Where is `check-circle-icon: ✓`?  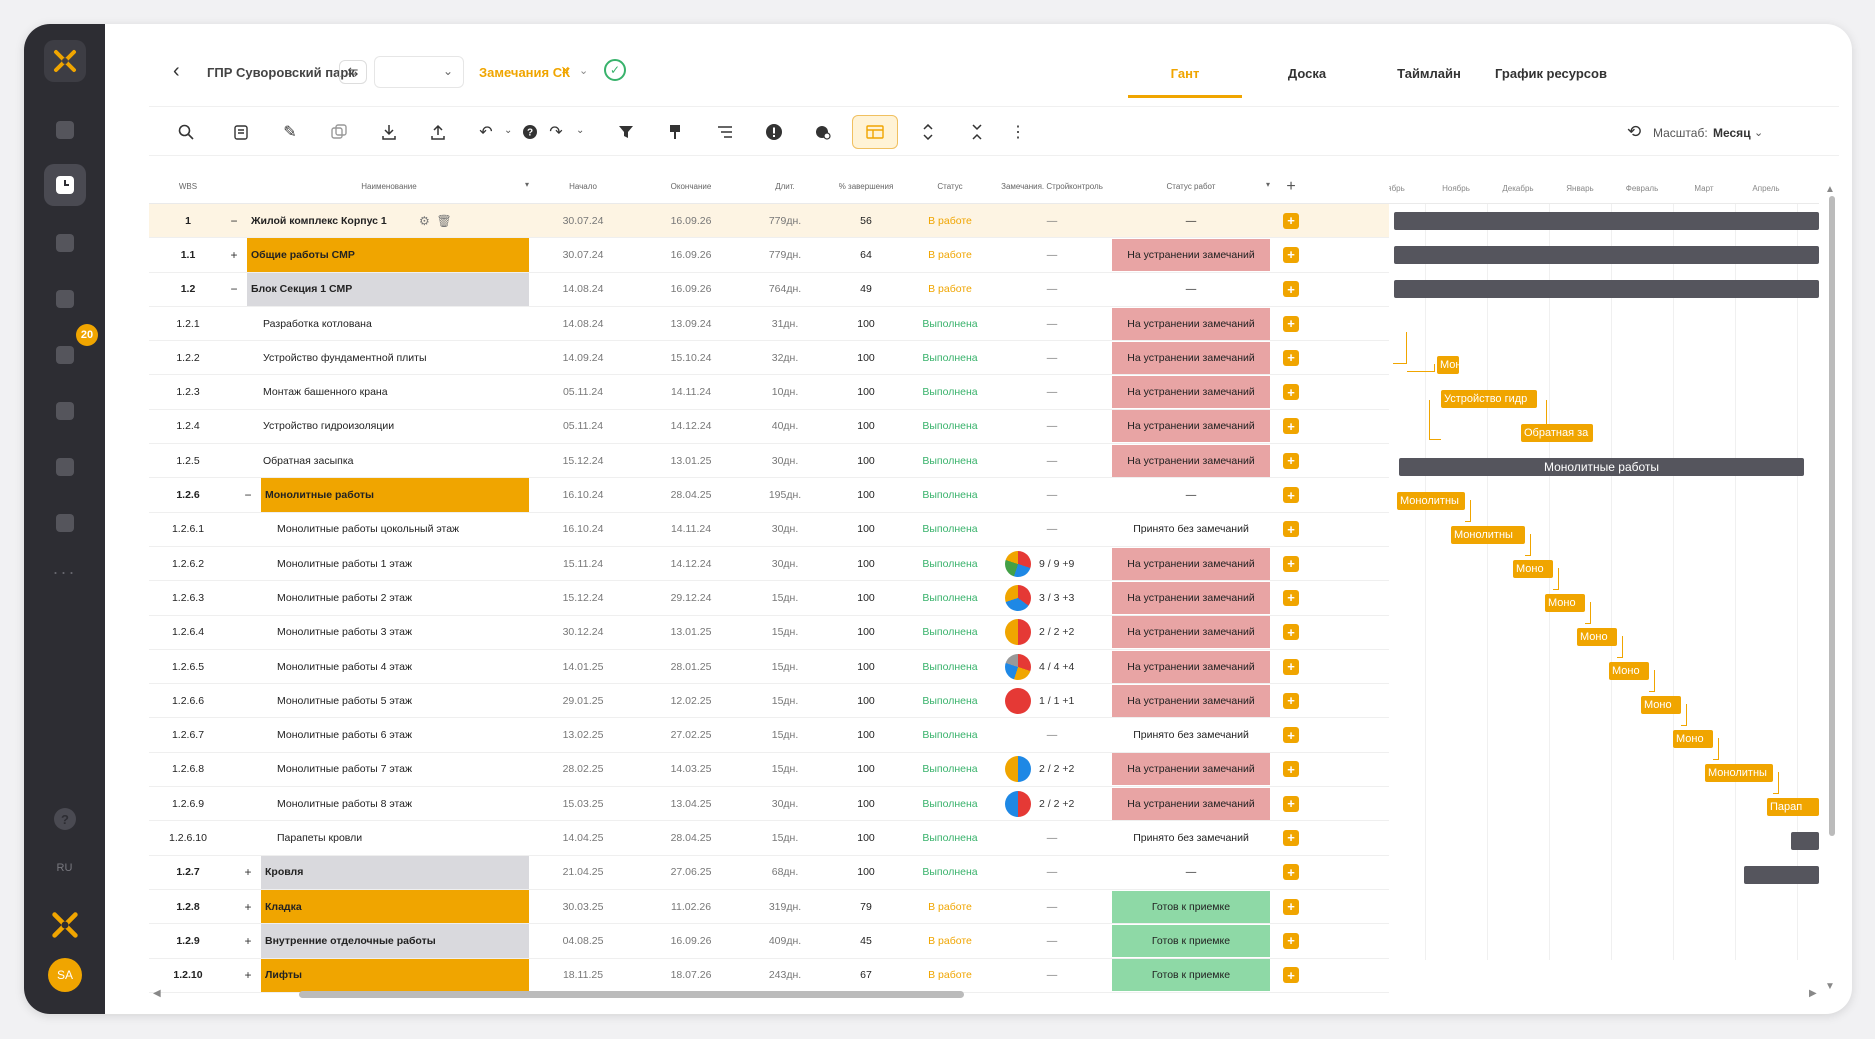 check-circle-icon: ✓ is located at coordinates (615, 70).